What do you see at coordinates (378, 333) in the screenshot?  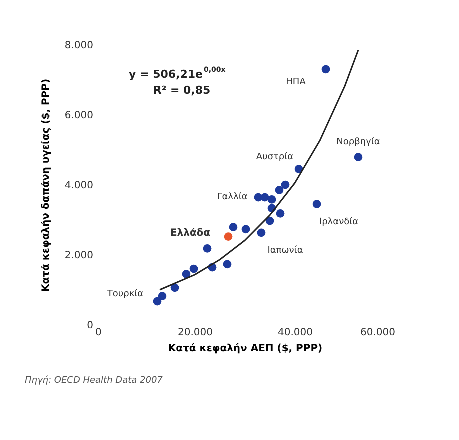 I see `x-tick-label: 60.000` at bounding box center [378, 333].